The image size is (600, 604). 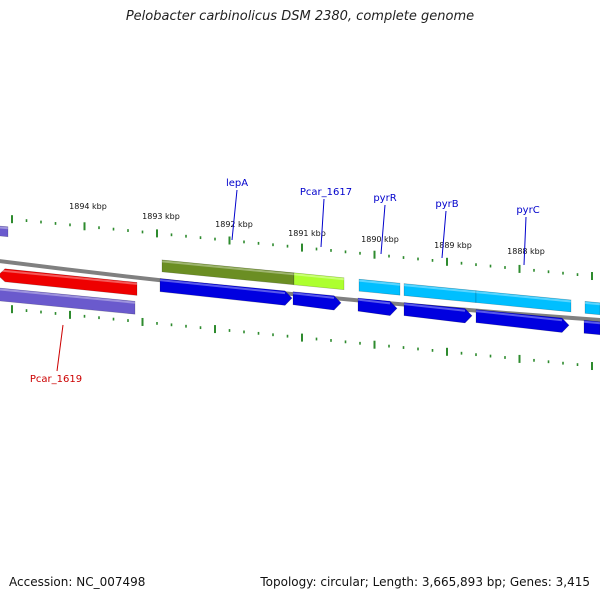 What do you see at coordinates (434, 307) in the screenshot?
I see `cds-forward-pyrB-shade` at bounding box center [434, 307].